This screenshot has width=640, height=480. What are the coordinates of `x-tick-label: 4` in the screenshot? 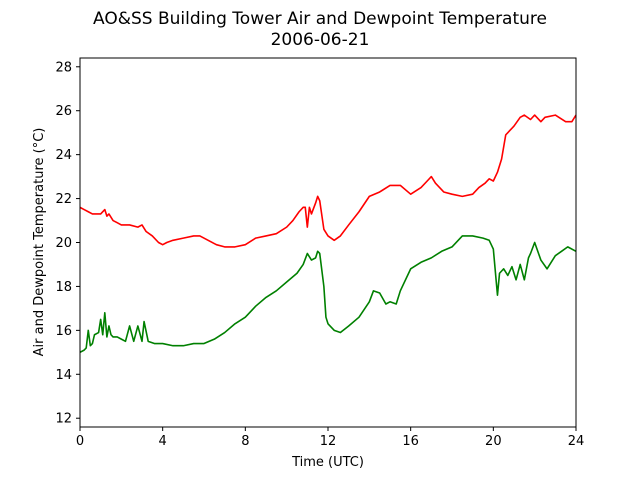 It's located at (163, 441).